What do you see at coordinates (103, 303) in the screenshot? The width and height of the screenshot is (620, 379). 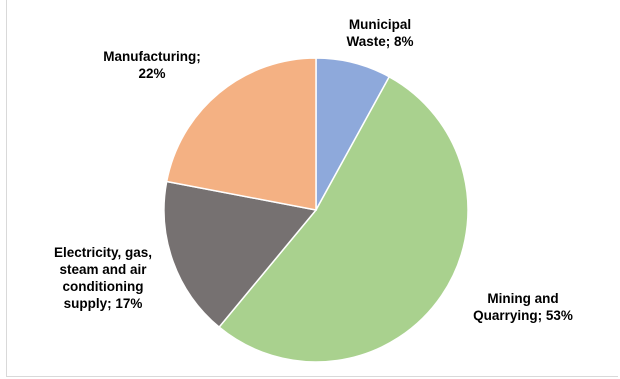 I see `slice-label-line: supply; 17%` at bounding box center [103, 303].